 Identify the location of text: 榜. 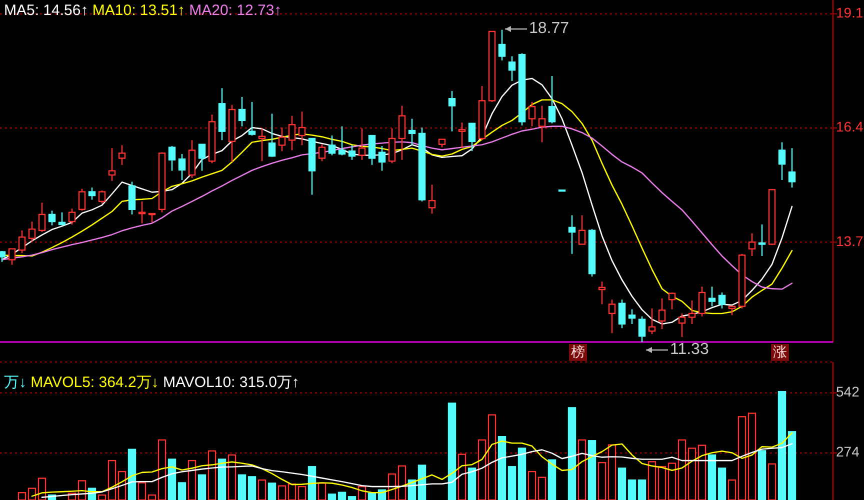
(578, 352).